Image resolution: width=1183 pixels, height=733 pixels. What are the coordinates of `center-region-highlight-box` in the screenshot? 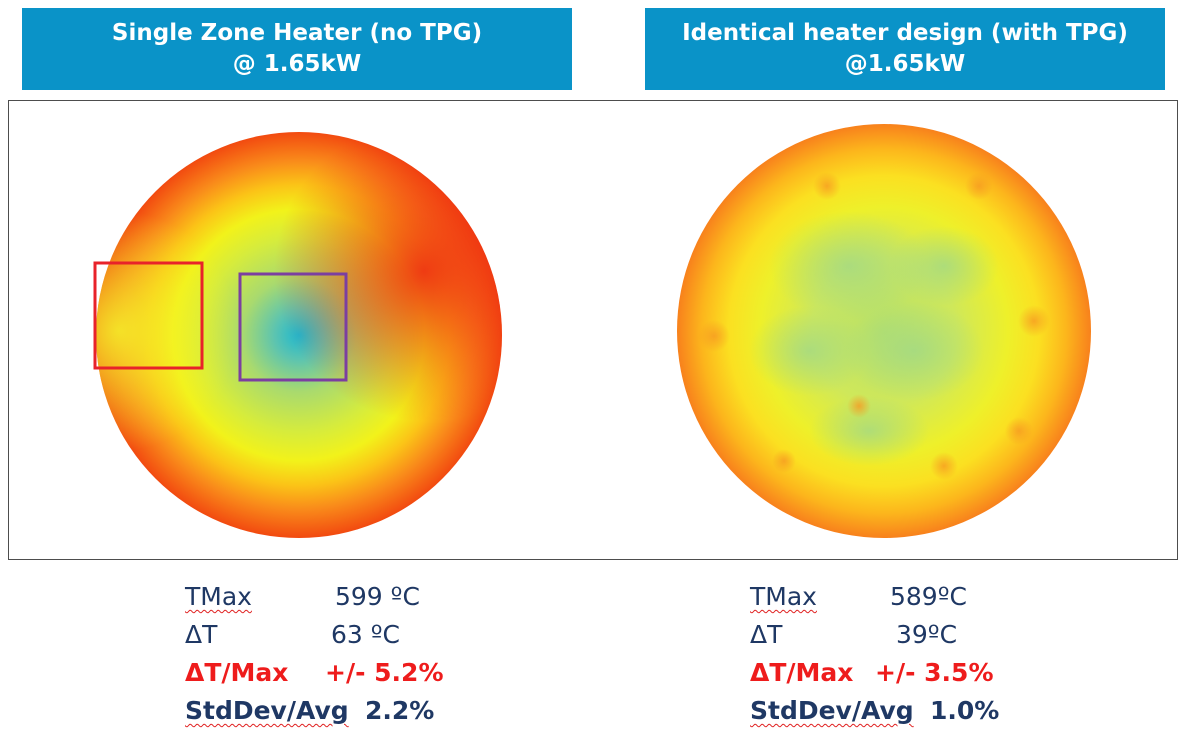 It's located at (293, 327).